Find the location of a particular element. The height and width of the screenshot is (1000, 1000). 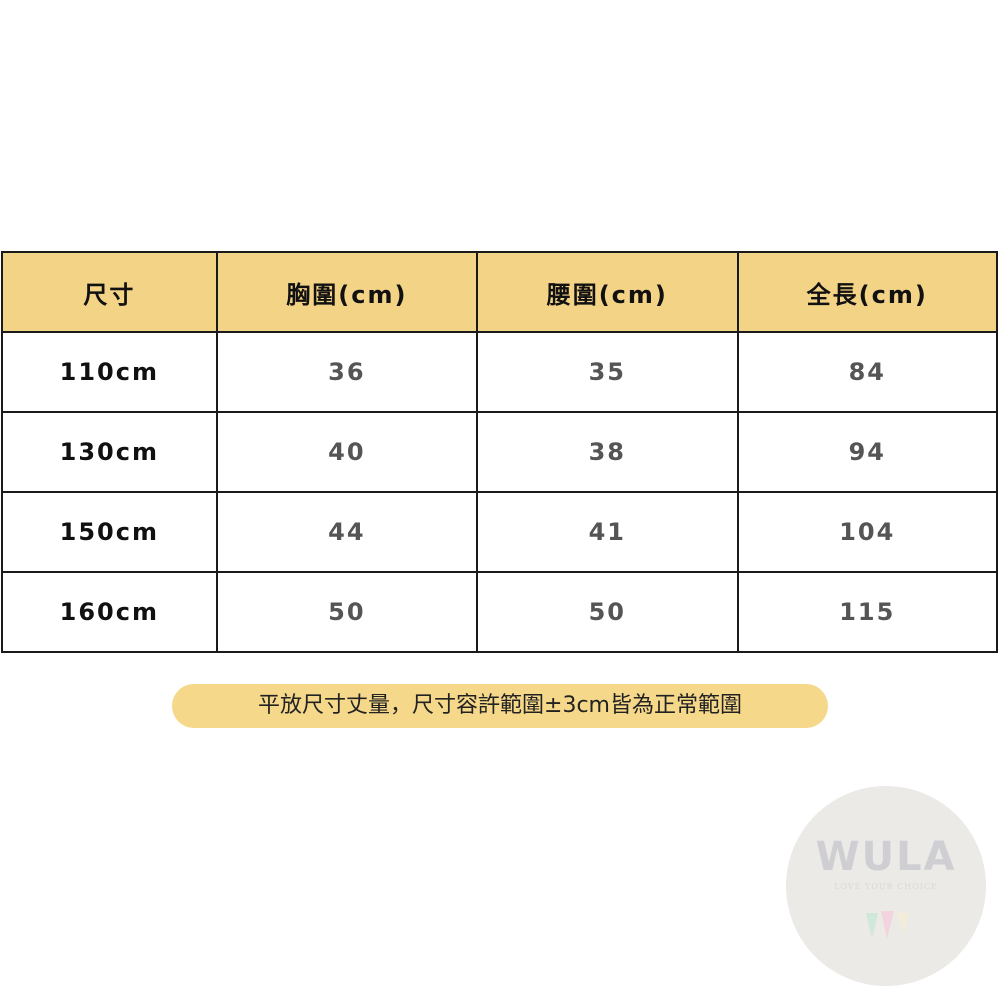

cone-icon is located at coordinates (887, 925).